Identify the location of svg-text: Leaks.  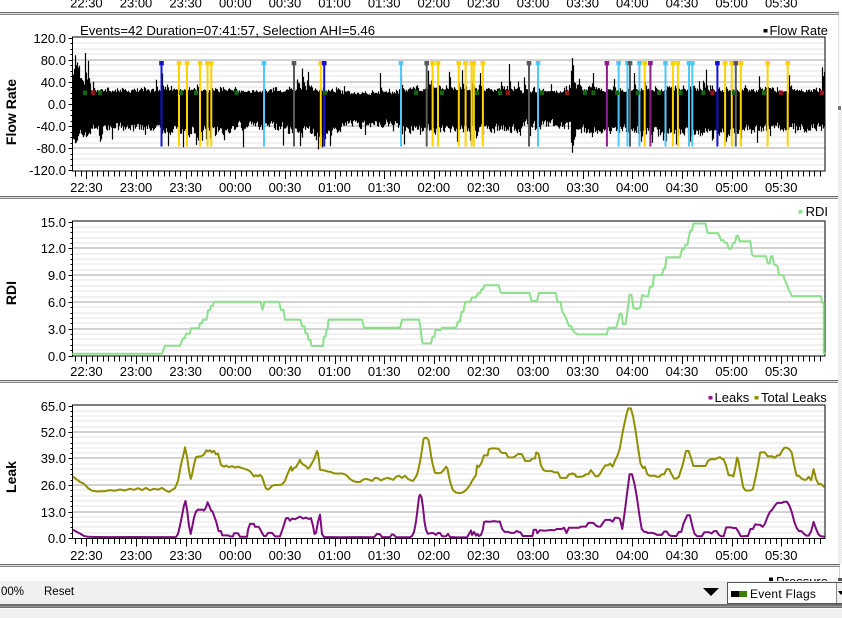
(732, 397).